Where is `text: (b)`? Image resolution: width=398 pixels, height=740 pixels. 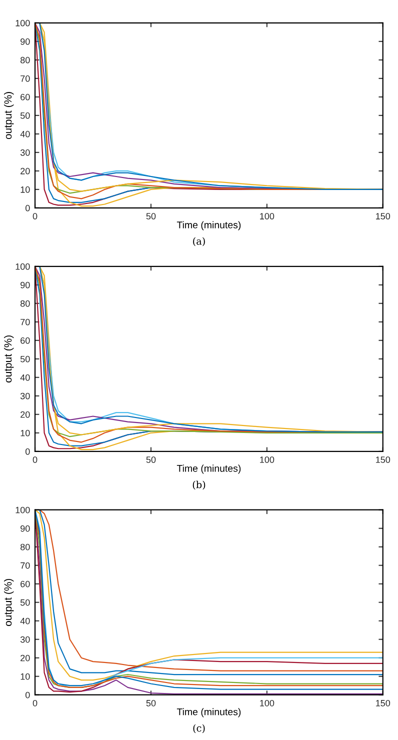 text: (b) is located at coordinates (199, 485).